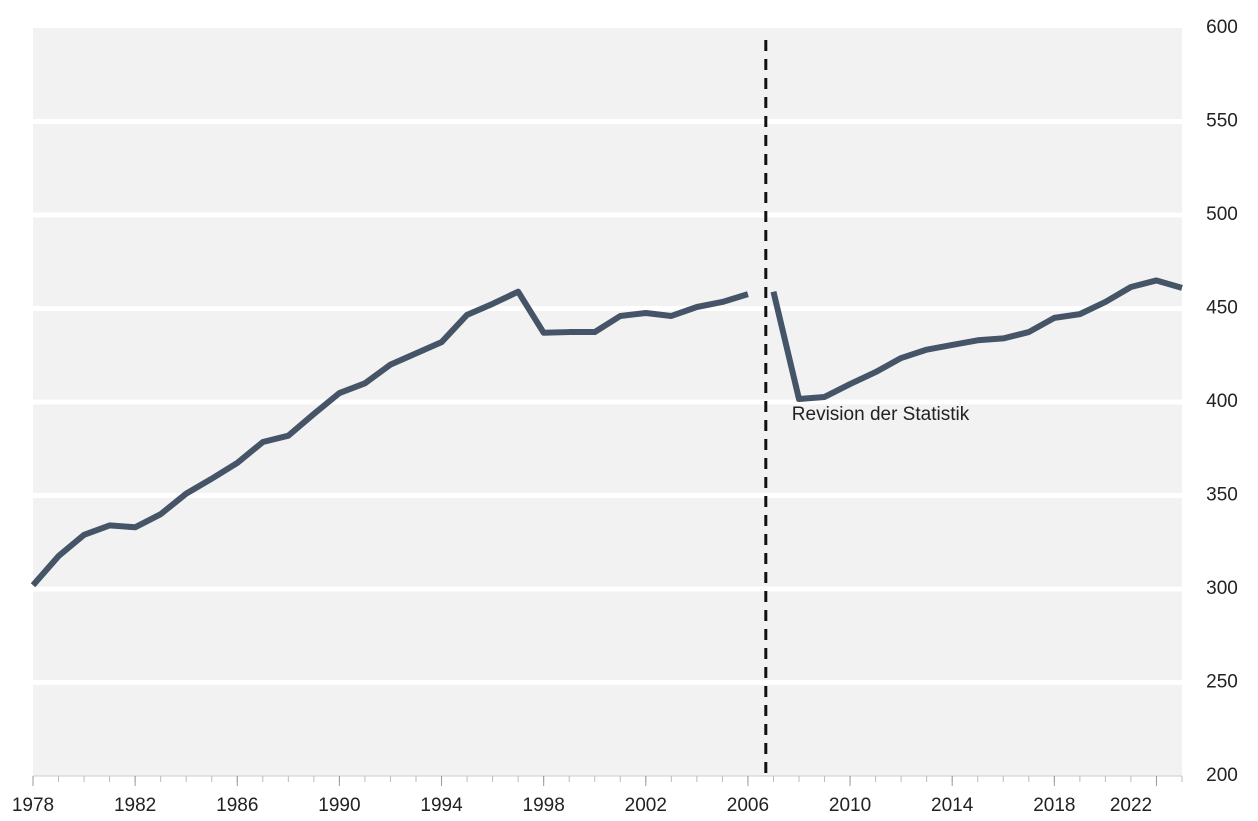  I want to click on x-tick-label: 2018, so click(1054, 805).